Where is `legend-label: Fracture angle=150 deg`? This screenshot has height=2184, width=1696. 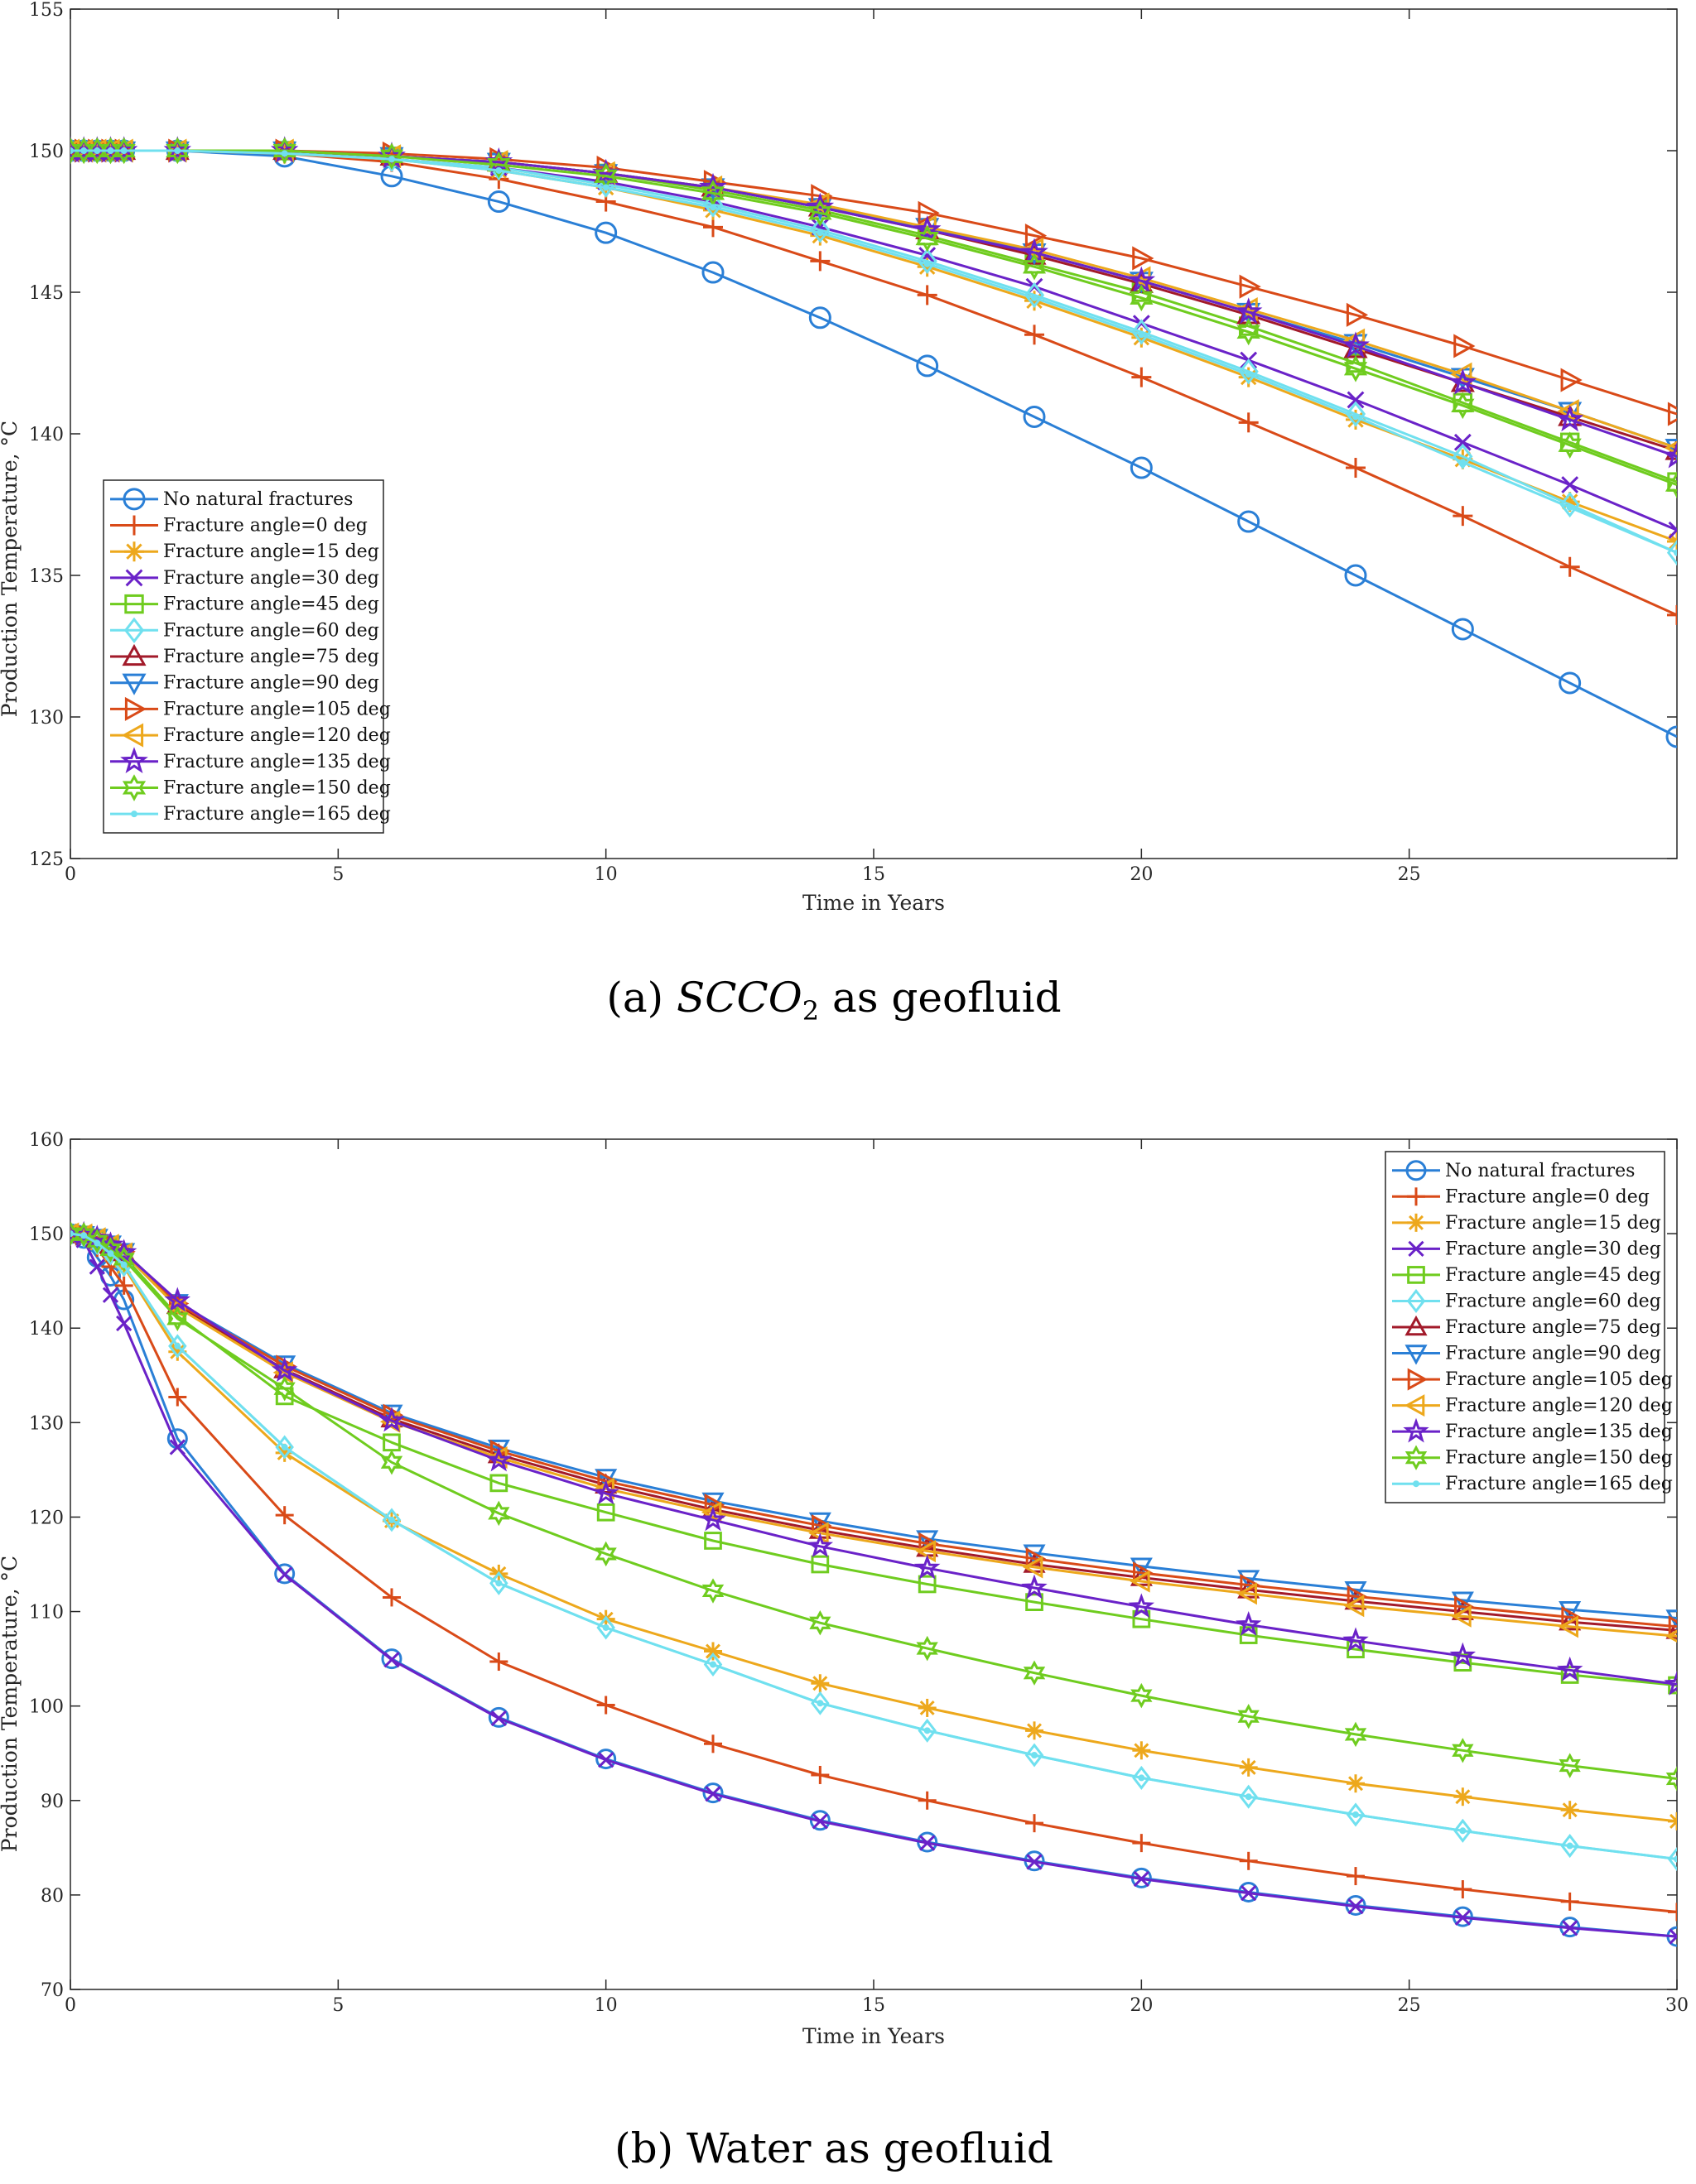 legend-label: Fracture angle=150 deg is located at coordinates (277, 787).